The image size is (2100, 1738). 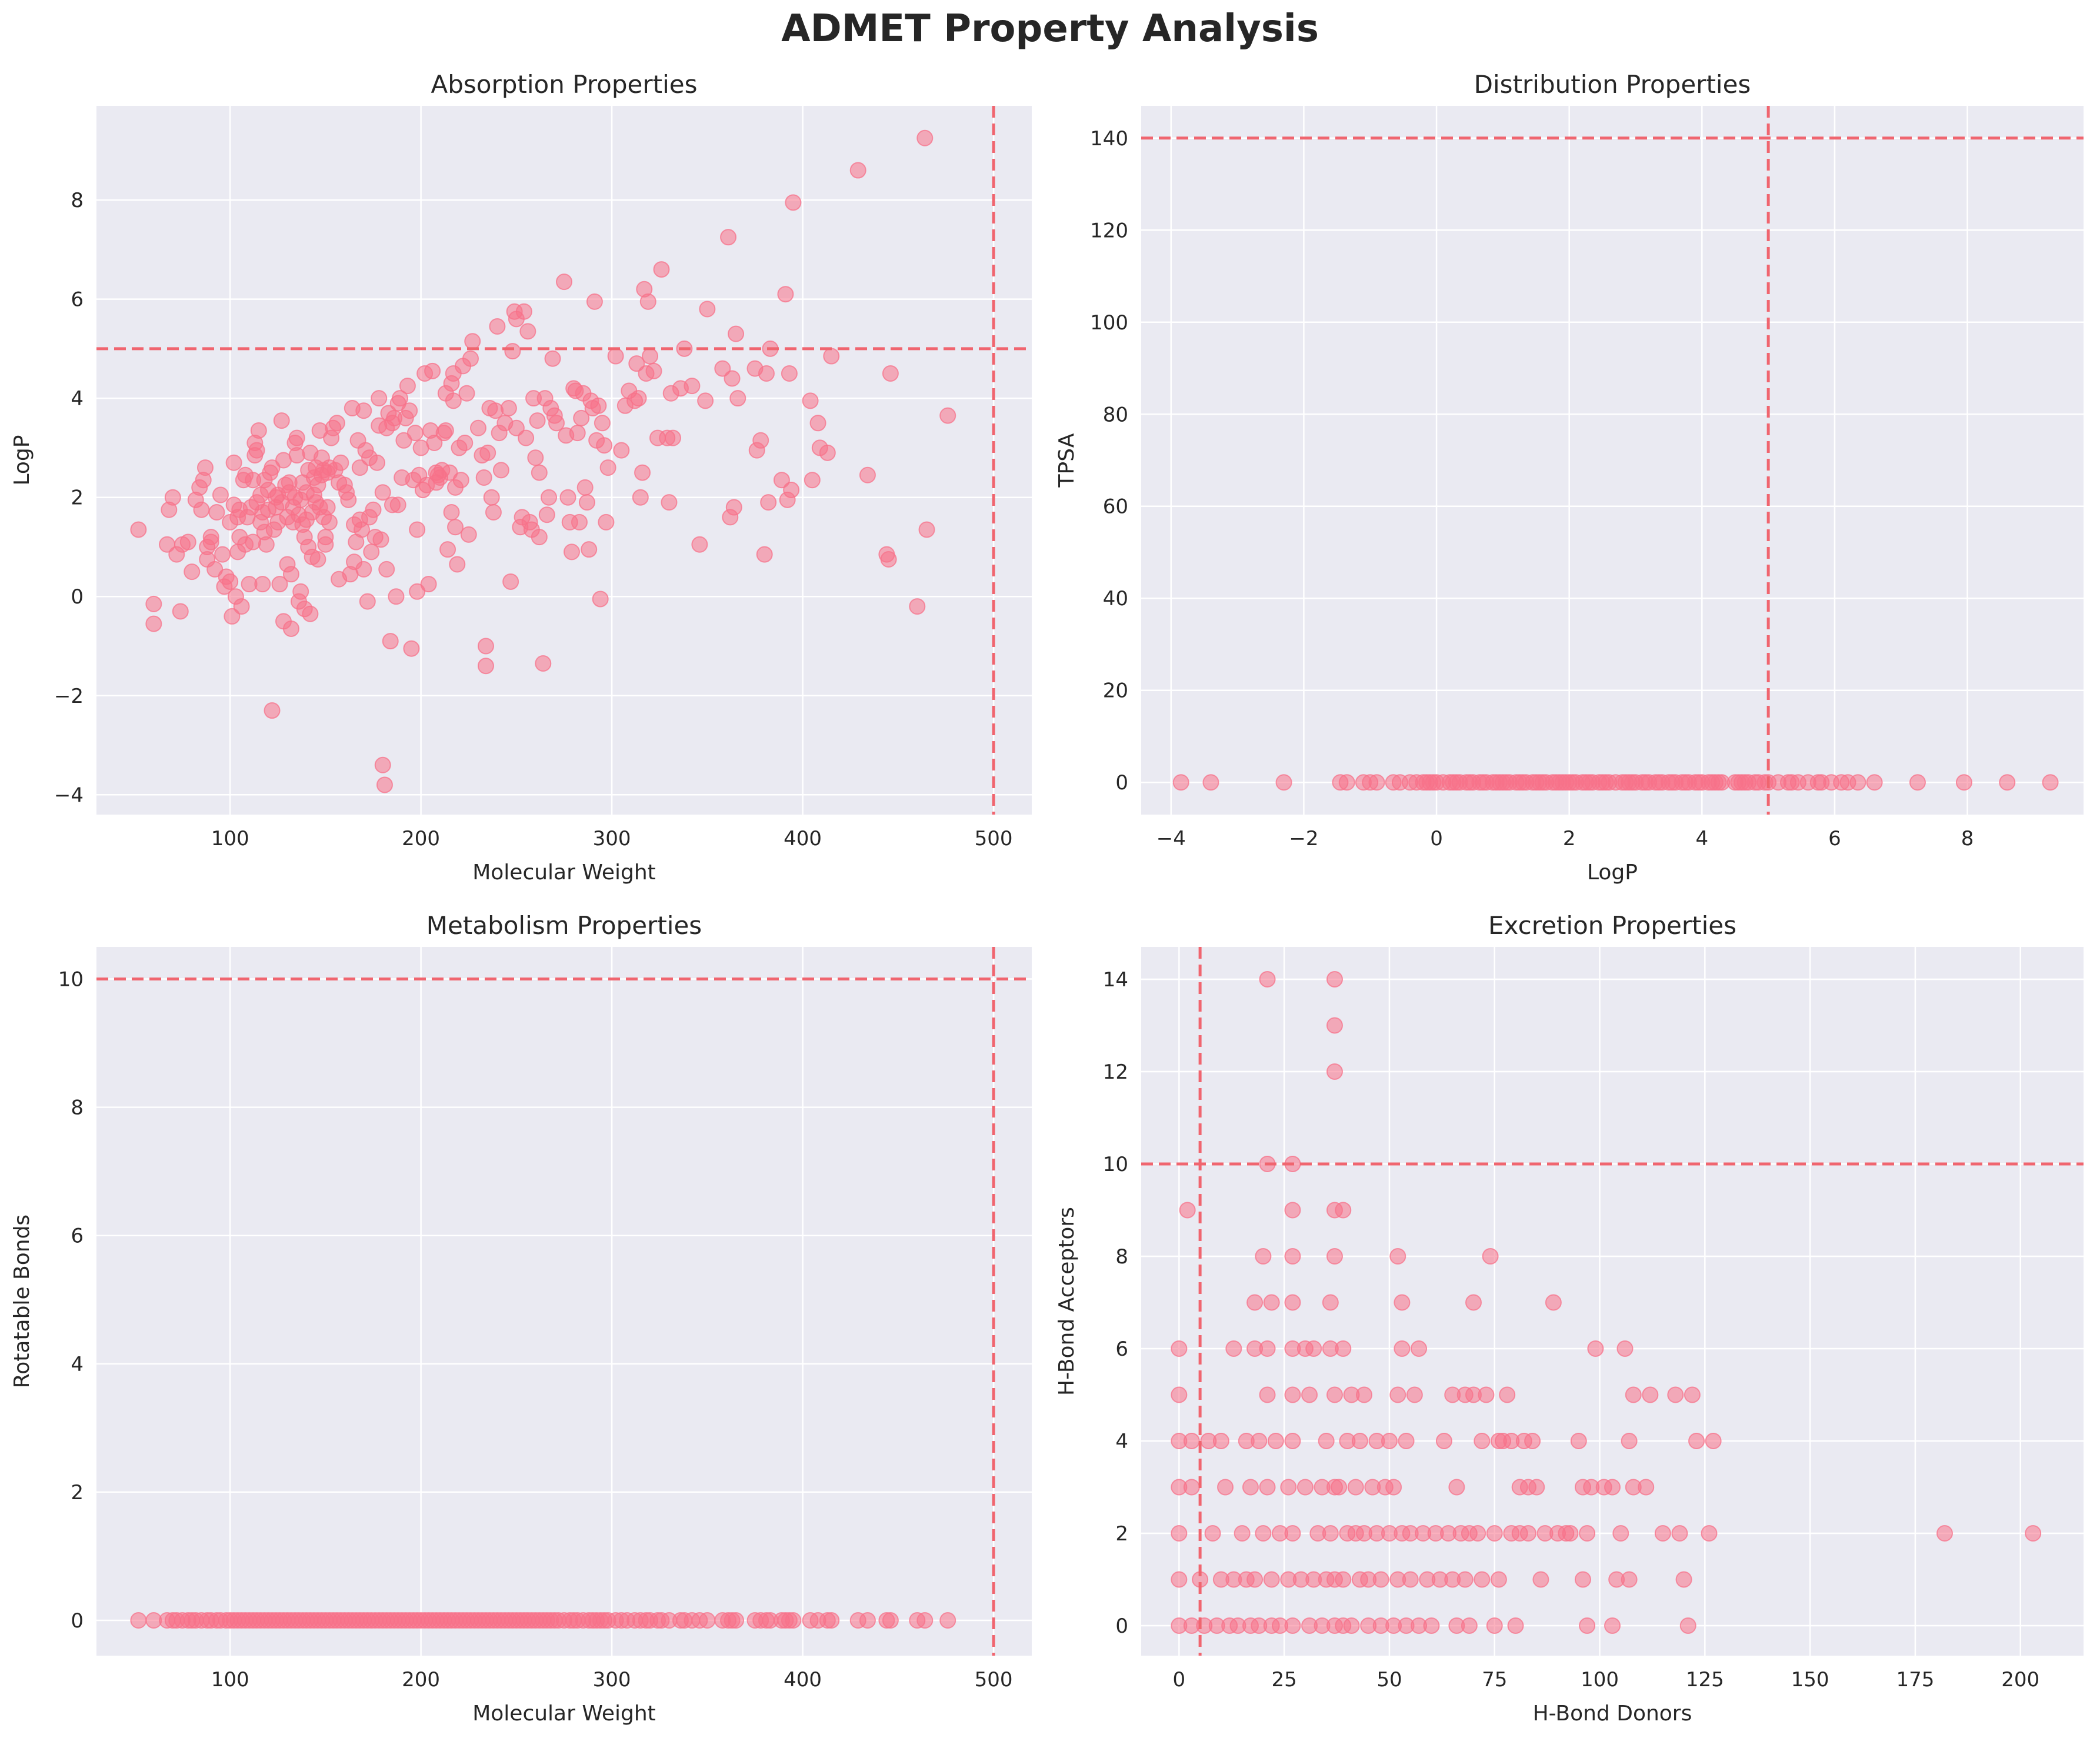 I want to click on absorption-y-tick-label: 2, so click(x=77, y=498).